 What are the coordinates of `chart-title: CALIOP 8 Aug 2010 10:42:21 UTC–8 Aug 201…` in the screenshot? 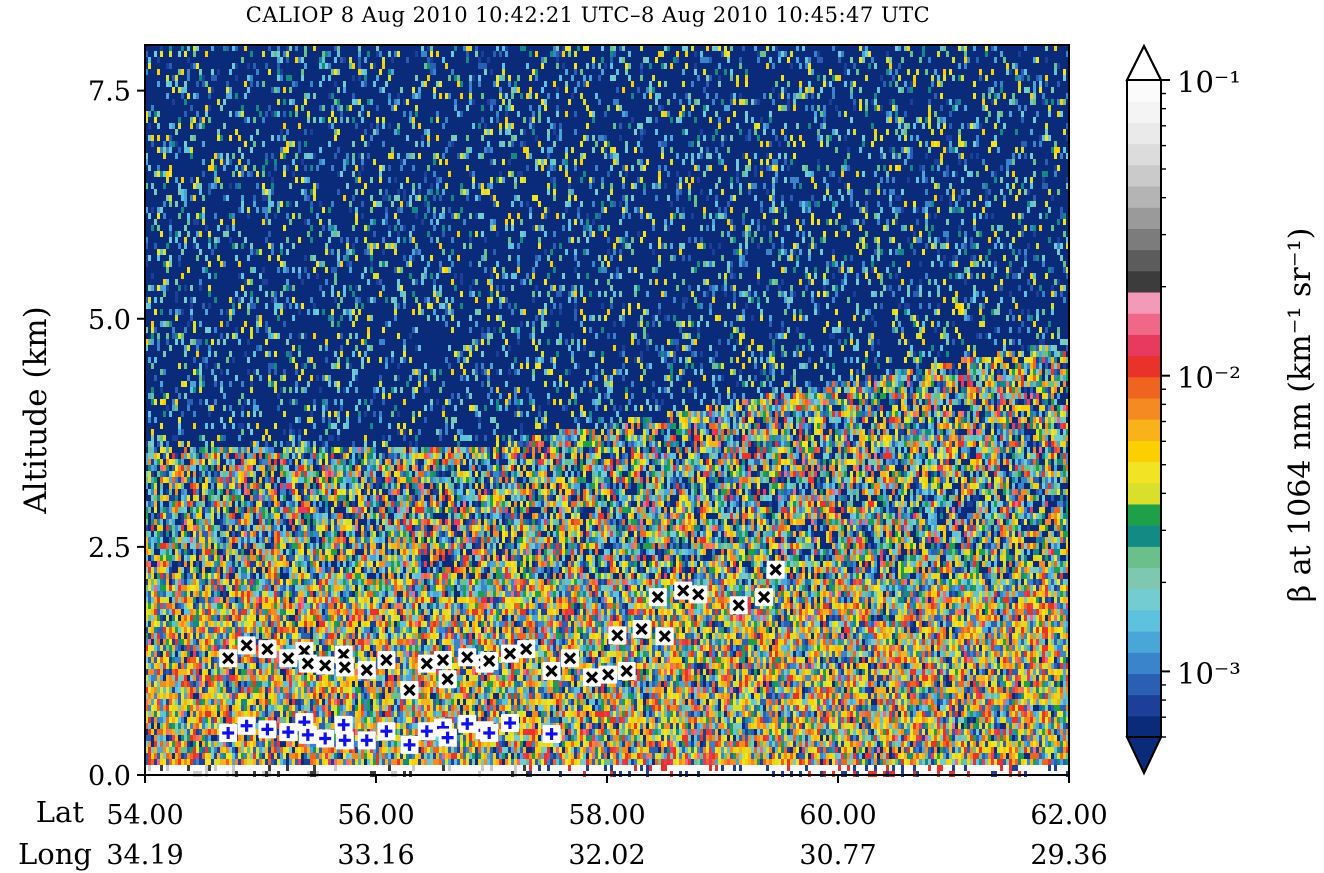 It's located at (588, 15).